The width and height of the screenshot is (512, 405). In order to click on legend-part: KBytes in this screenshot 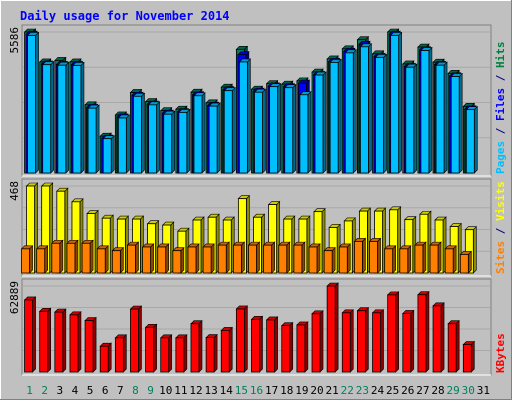, I will do `click(500, 353)`.